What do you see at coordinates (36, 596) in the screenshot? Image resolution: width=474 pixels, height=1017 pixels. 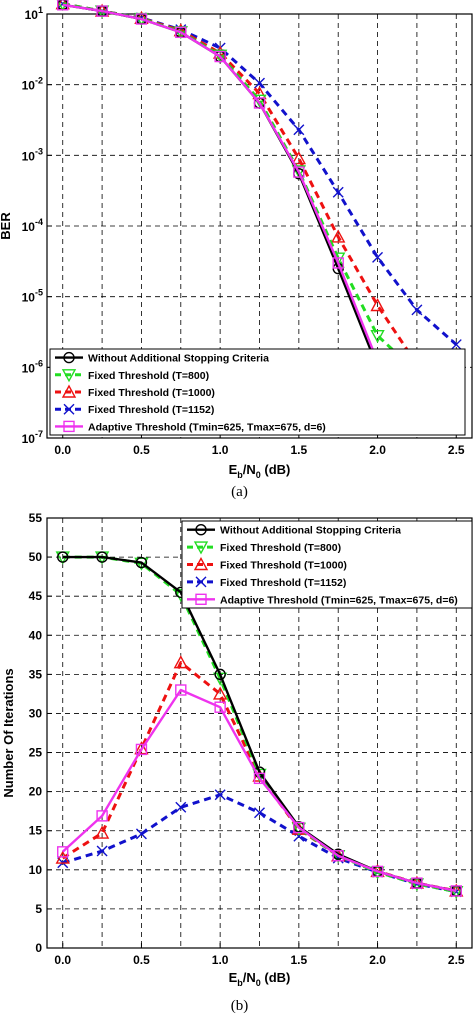 I see `y-tick-label: 45` at bounding box center [36, 596].